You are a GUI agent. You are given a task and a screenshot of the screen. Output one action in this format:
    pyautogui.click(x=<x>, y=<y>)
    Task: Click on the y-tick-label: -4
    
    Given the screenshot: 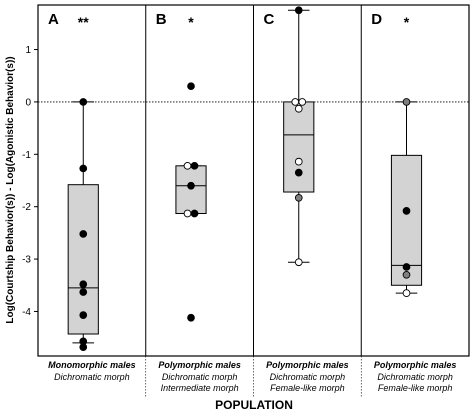 What is the action you would take?
    pyautogui.click(x=26, y=312)
    